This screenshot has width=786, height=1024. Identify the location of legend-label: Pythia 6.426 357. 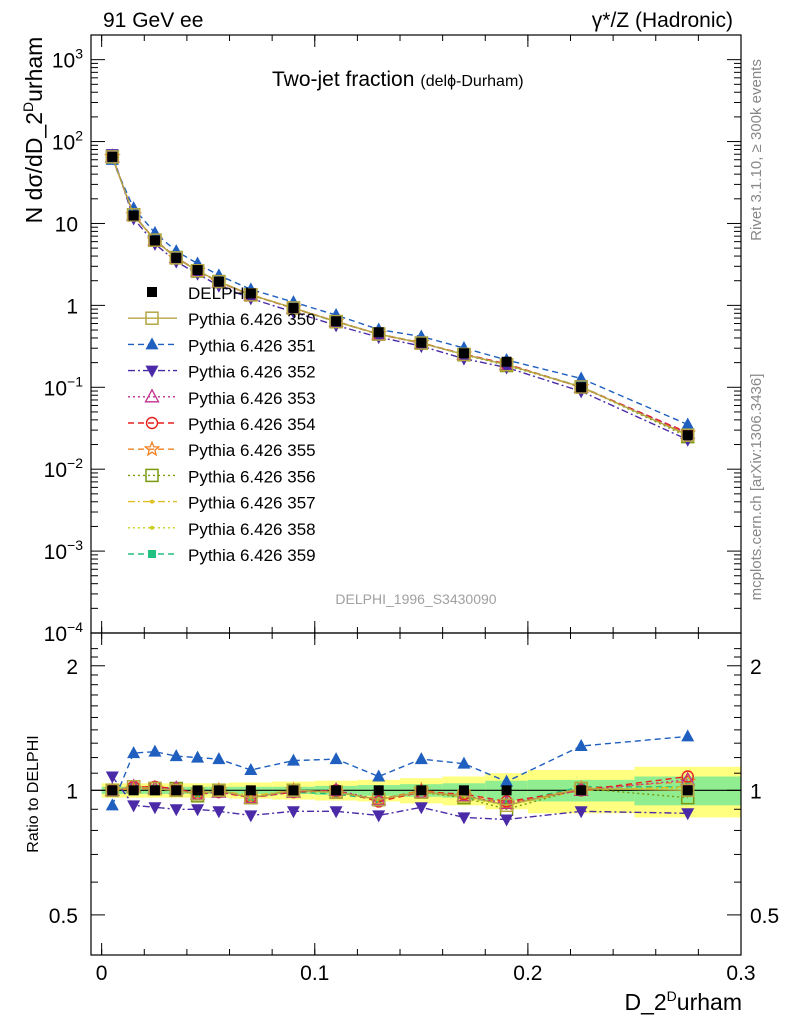
(252, 503).